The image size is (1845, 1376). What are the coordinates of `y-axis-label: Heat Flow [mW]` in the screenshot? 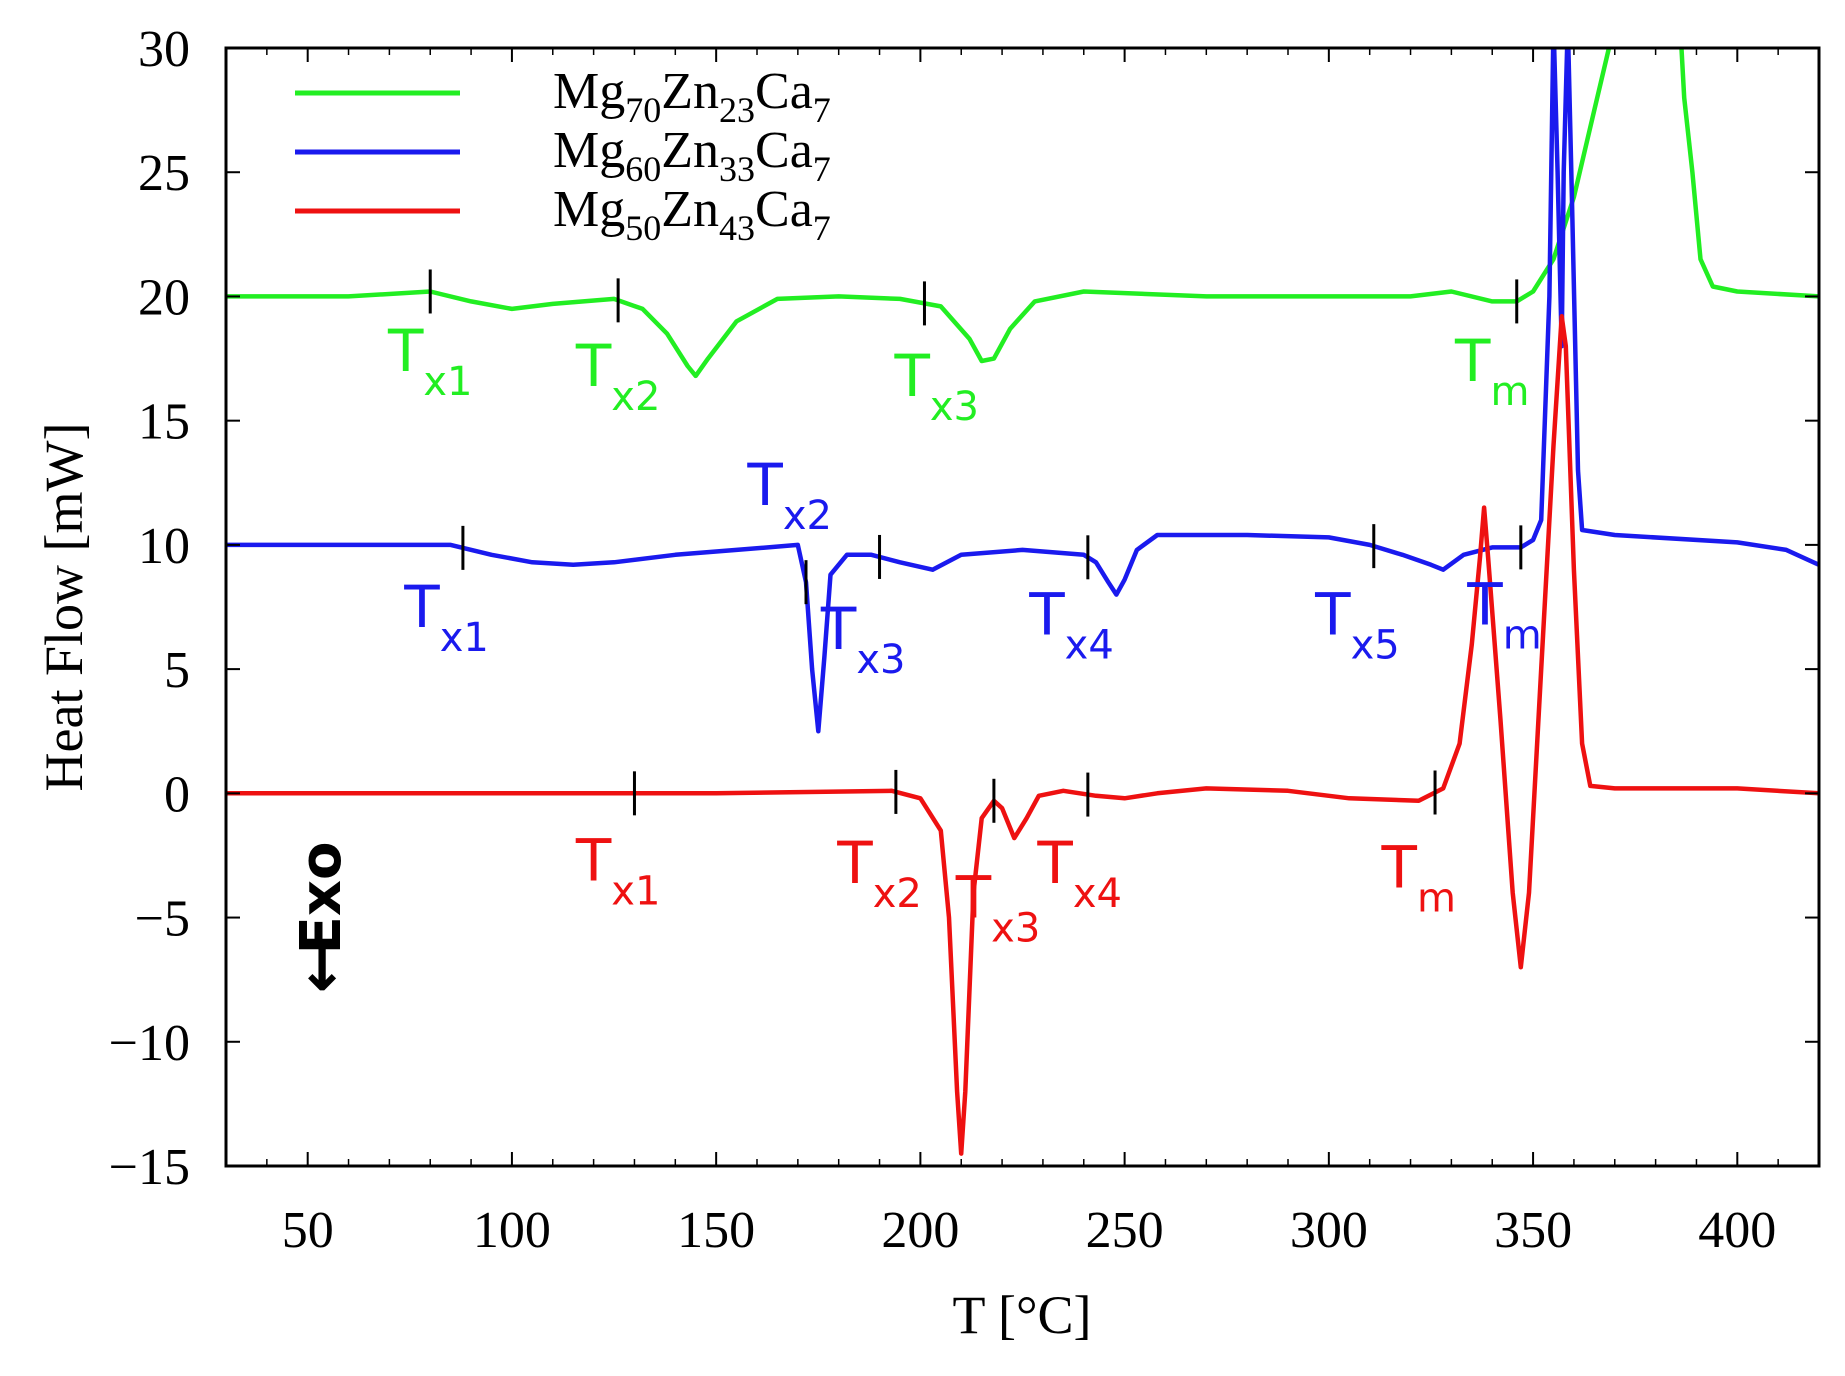 It's located at (64, 607).